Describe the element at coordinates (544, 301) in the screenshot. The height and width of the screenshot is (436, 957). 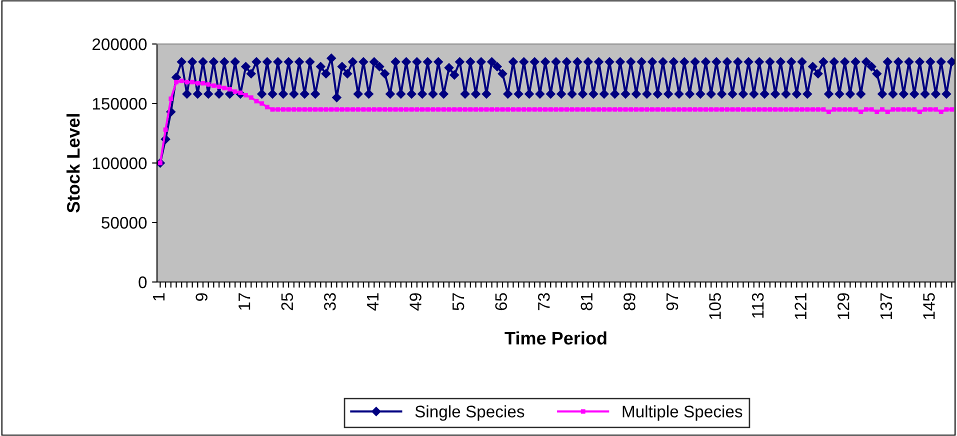
I see `x-tick-label: 73` at that location.